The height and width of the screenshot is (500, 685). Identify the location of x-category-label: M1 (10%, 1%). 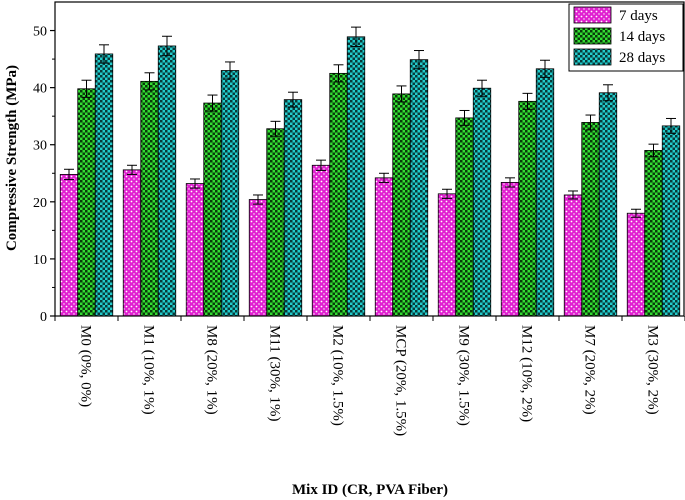
(149, 370).